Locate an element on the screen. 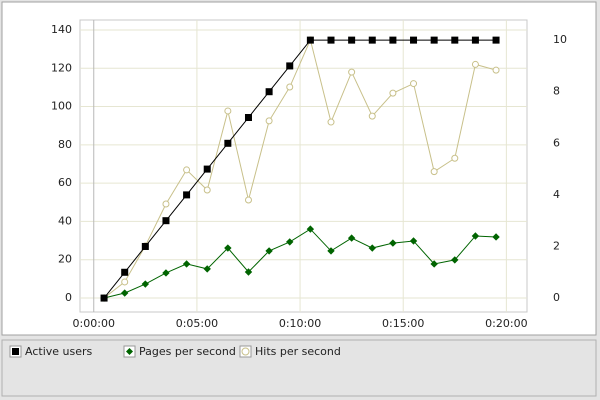  y-tick-label: 80 is located at coordinates (65, 144).